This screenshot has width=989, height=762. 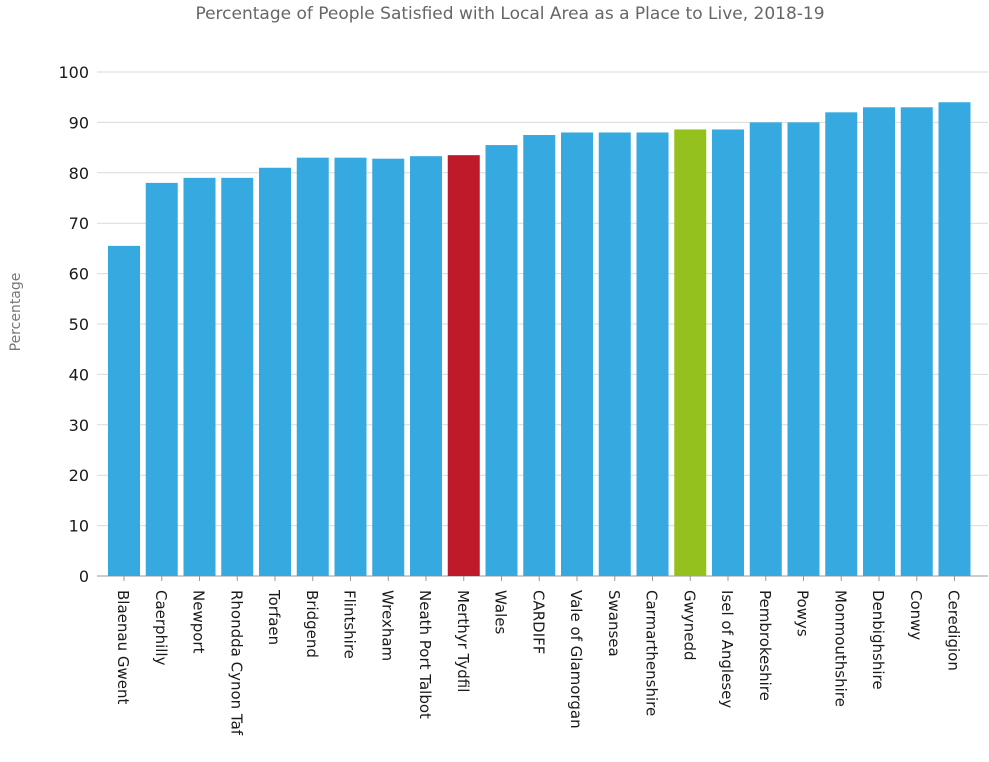 What do you see at coordinates (689, 625) in the screenshot?
I see `x-tick-label: Gwynedd` at bounding box center [689, 625].